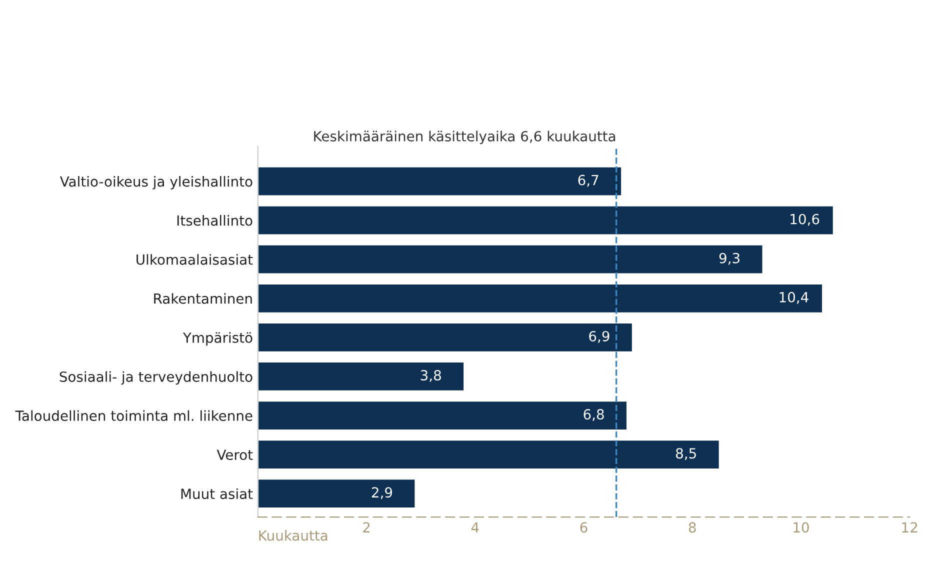  What do you see at coordinates (156, 378) in the screenshot?
I see `y-tick-label: Sosiaali- ja terveydenhuolto` at bounding box center [156, 378].